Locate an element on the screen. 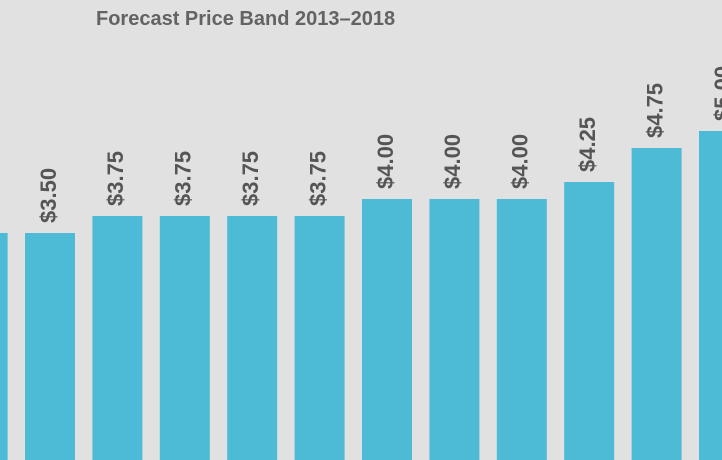  value-label: $3.50 is located at coordinates (48, 195).